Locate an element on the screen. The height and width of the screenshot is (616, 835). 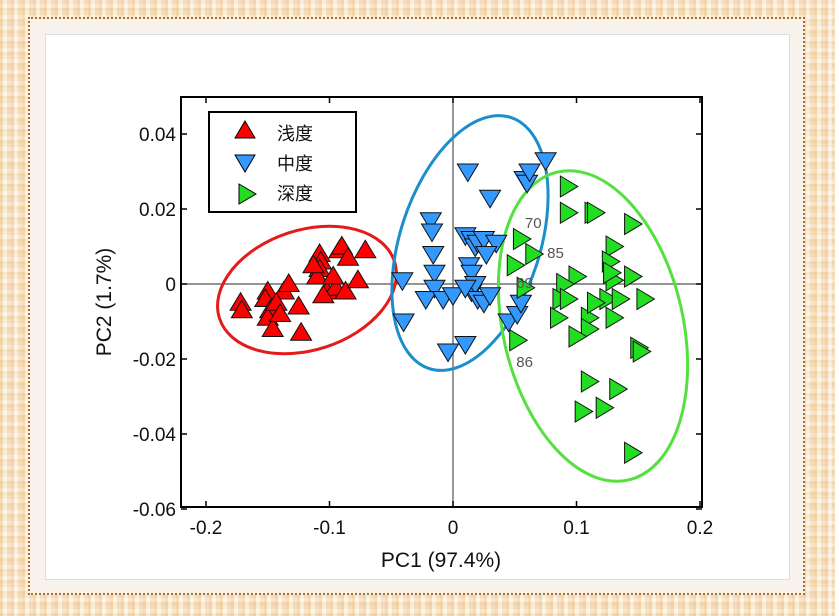
x-tick-label: 0 is located at coordinates (453, 528).